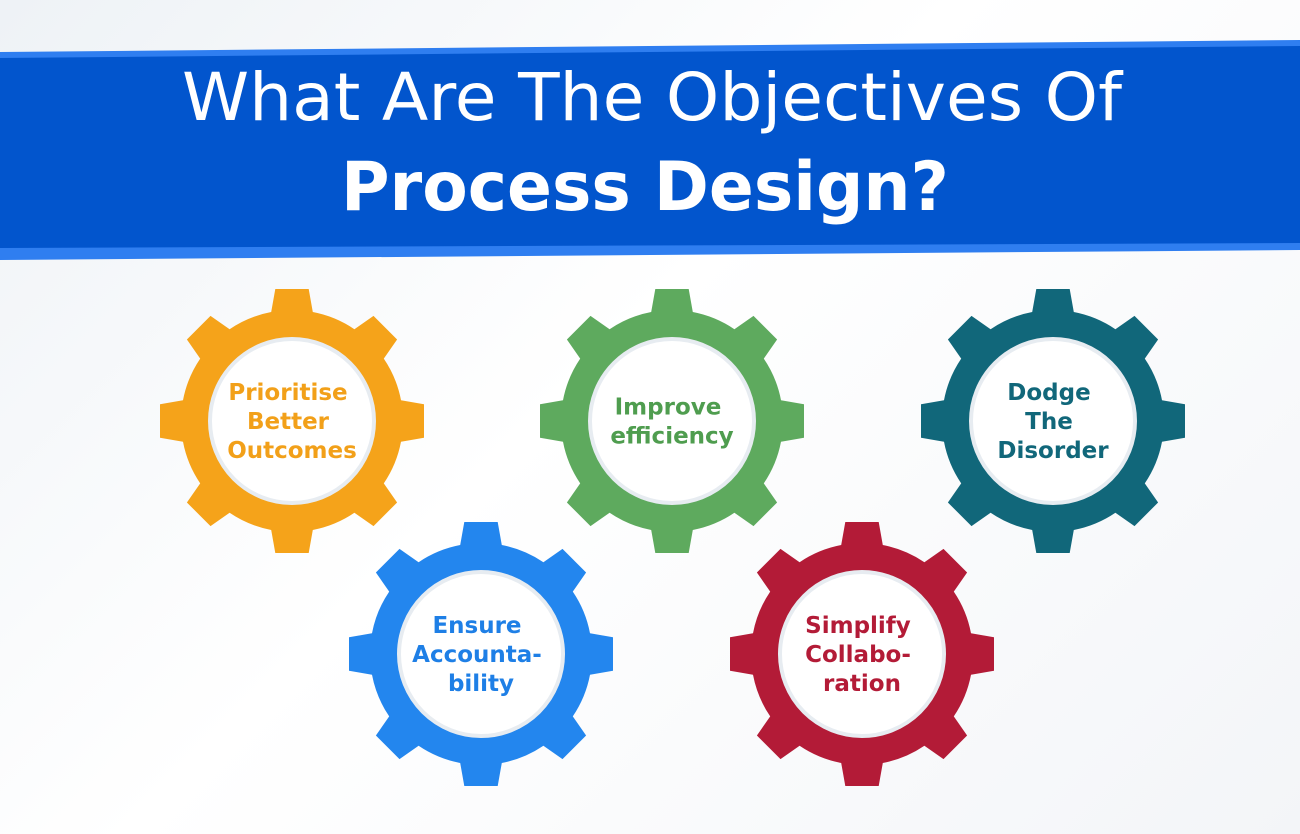 The width and height of the screenshot is (1300, 834). What do you see at coordinates (288, 422) in the screenshot?
I see `gear-label-line: Better` at bounding box center [288, 422].